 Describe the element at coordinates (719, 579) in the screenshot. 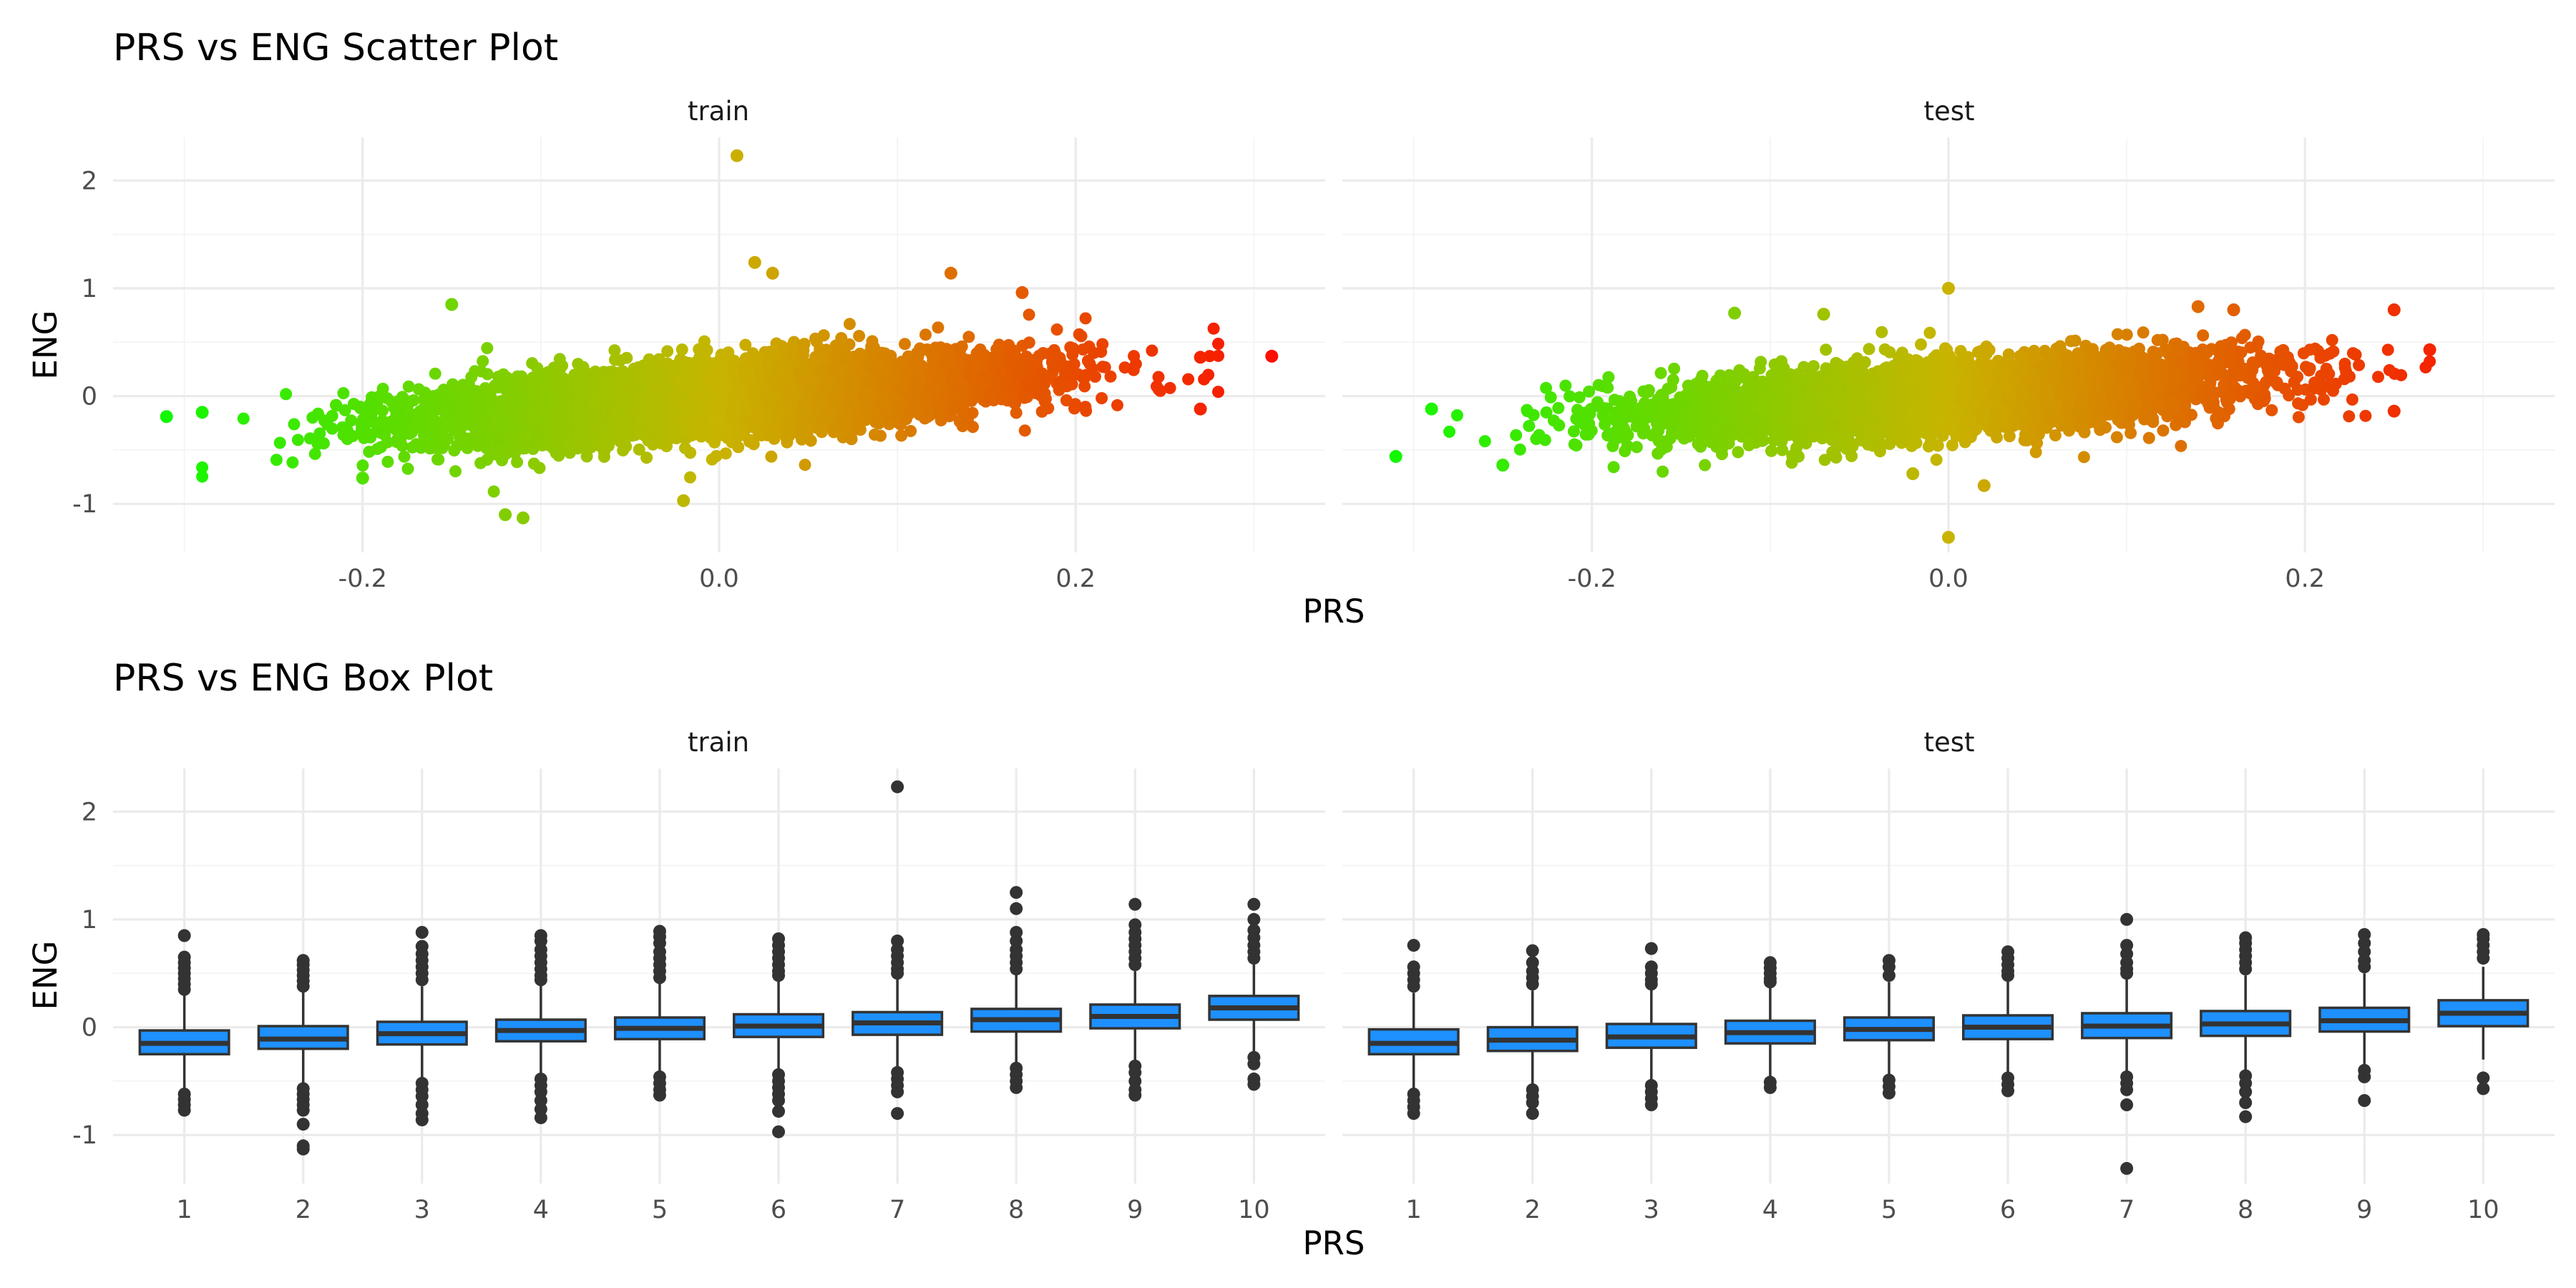

I see `scatter-x-tick-label: 0.0` at that location.